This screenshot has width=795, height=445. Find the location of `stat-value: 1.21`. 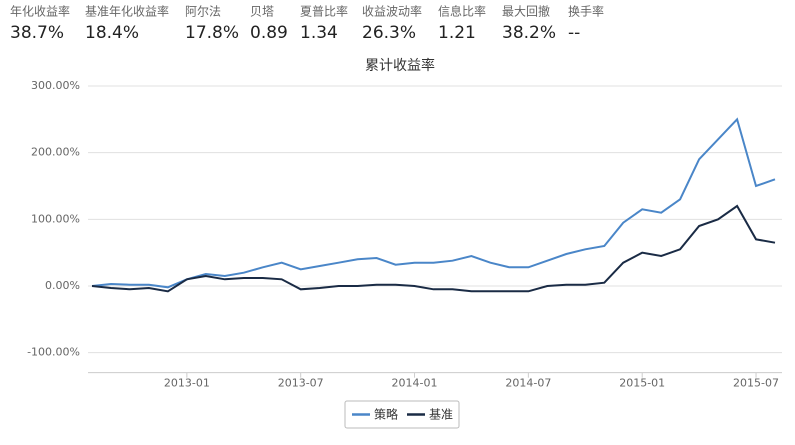

stat-value: 1.21 is located at coordinates (457, 33).